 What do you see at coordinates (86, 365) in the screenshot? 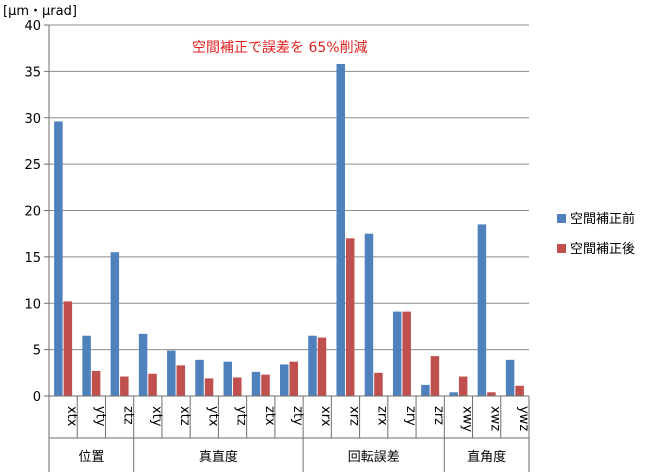
I see `bar-before-yty` at bounding box center [86, 365].